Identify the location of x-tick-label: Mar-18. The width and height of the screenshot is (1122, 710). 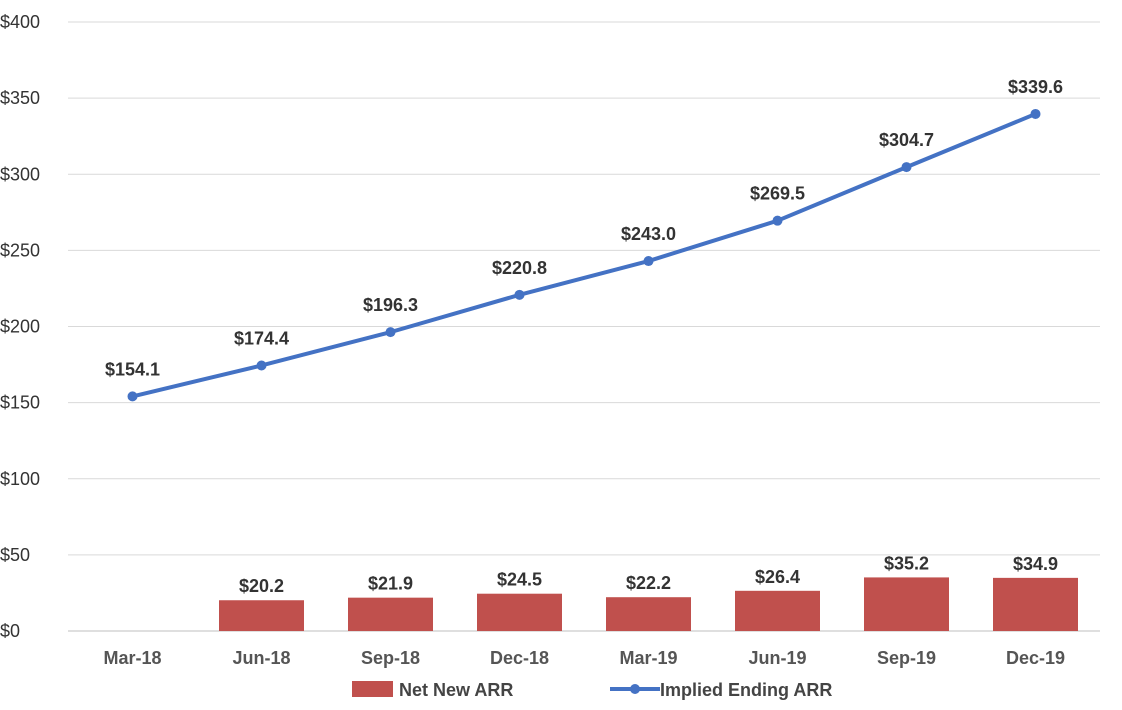
(132, 658).